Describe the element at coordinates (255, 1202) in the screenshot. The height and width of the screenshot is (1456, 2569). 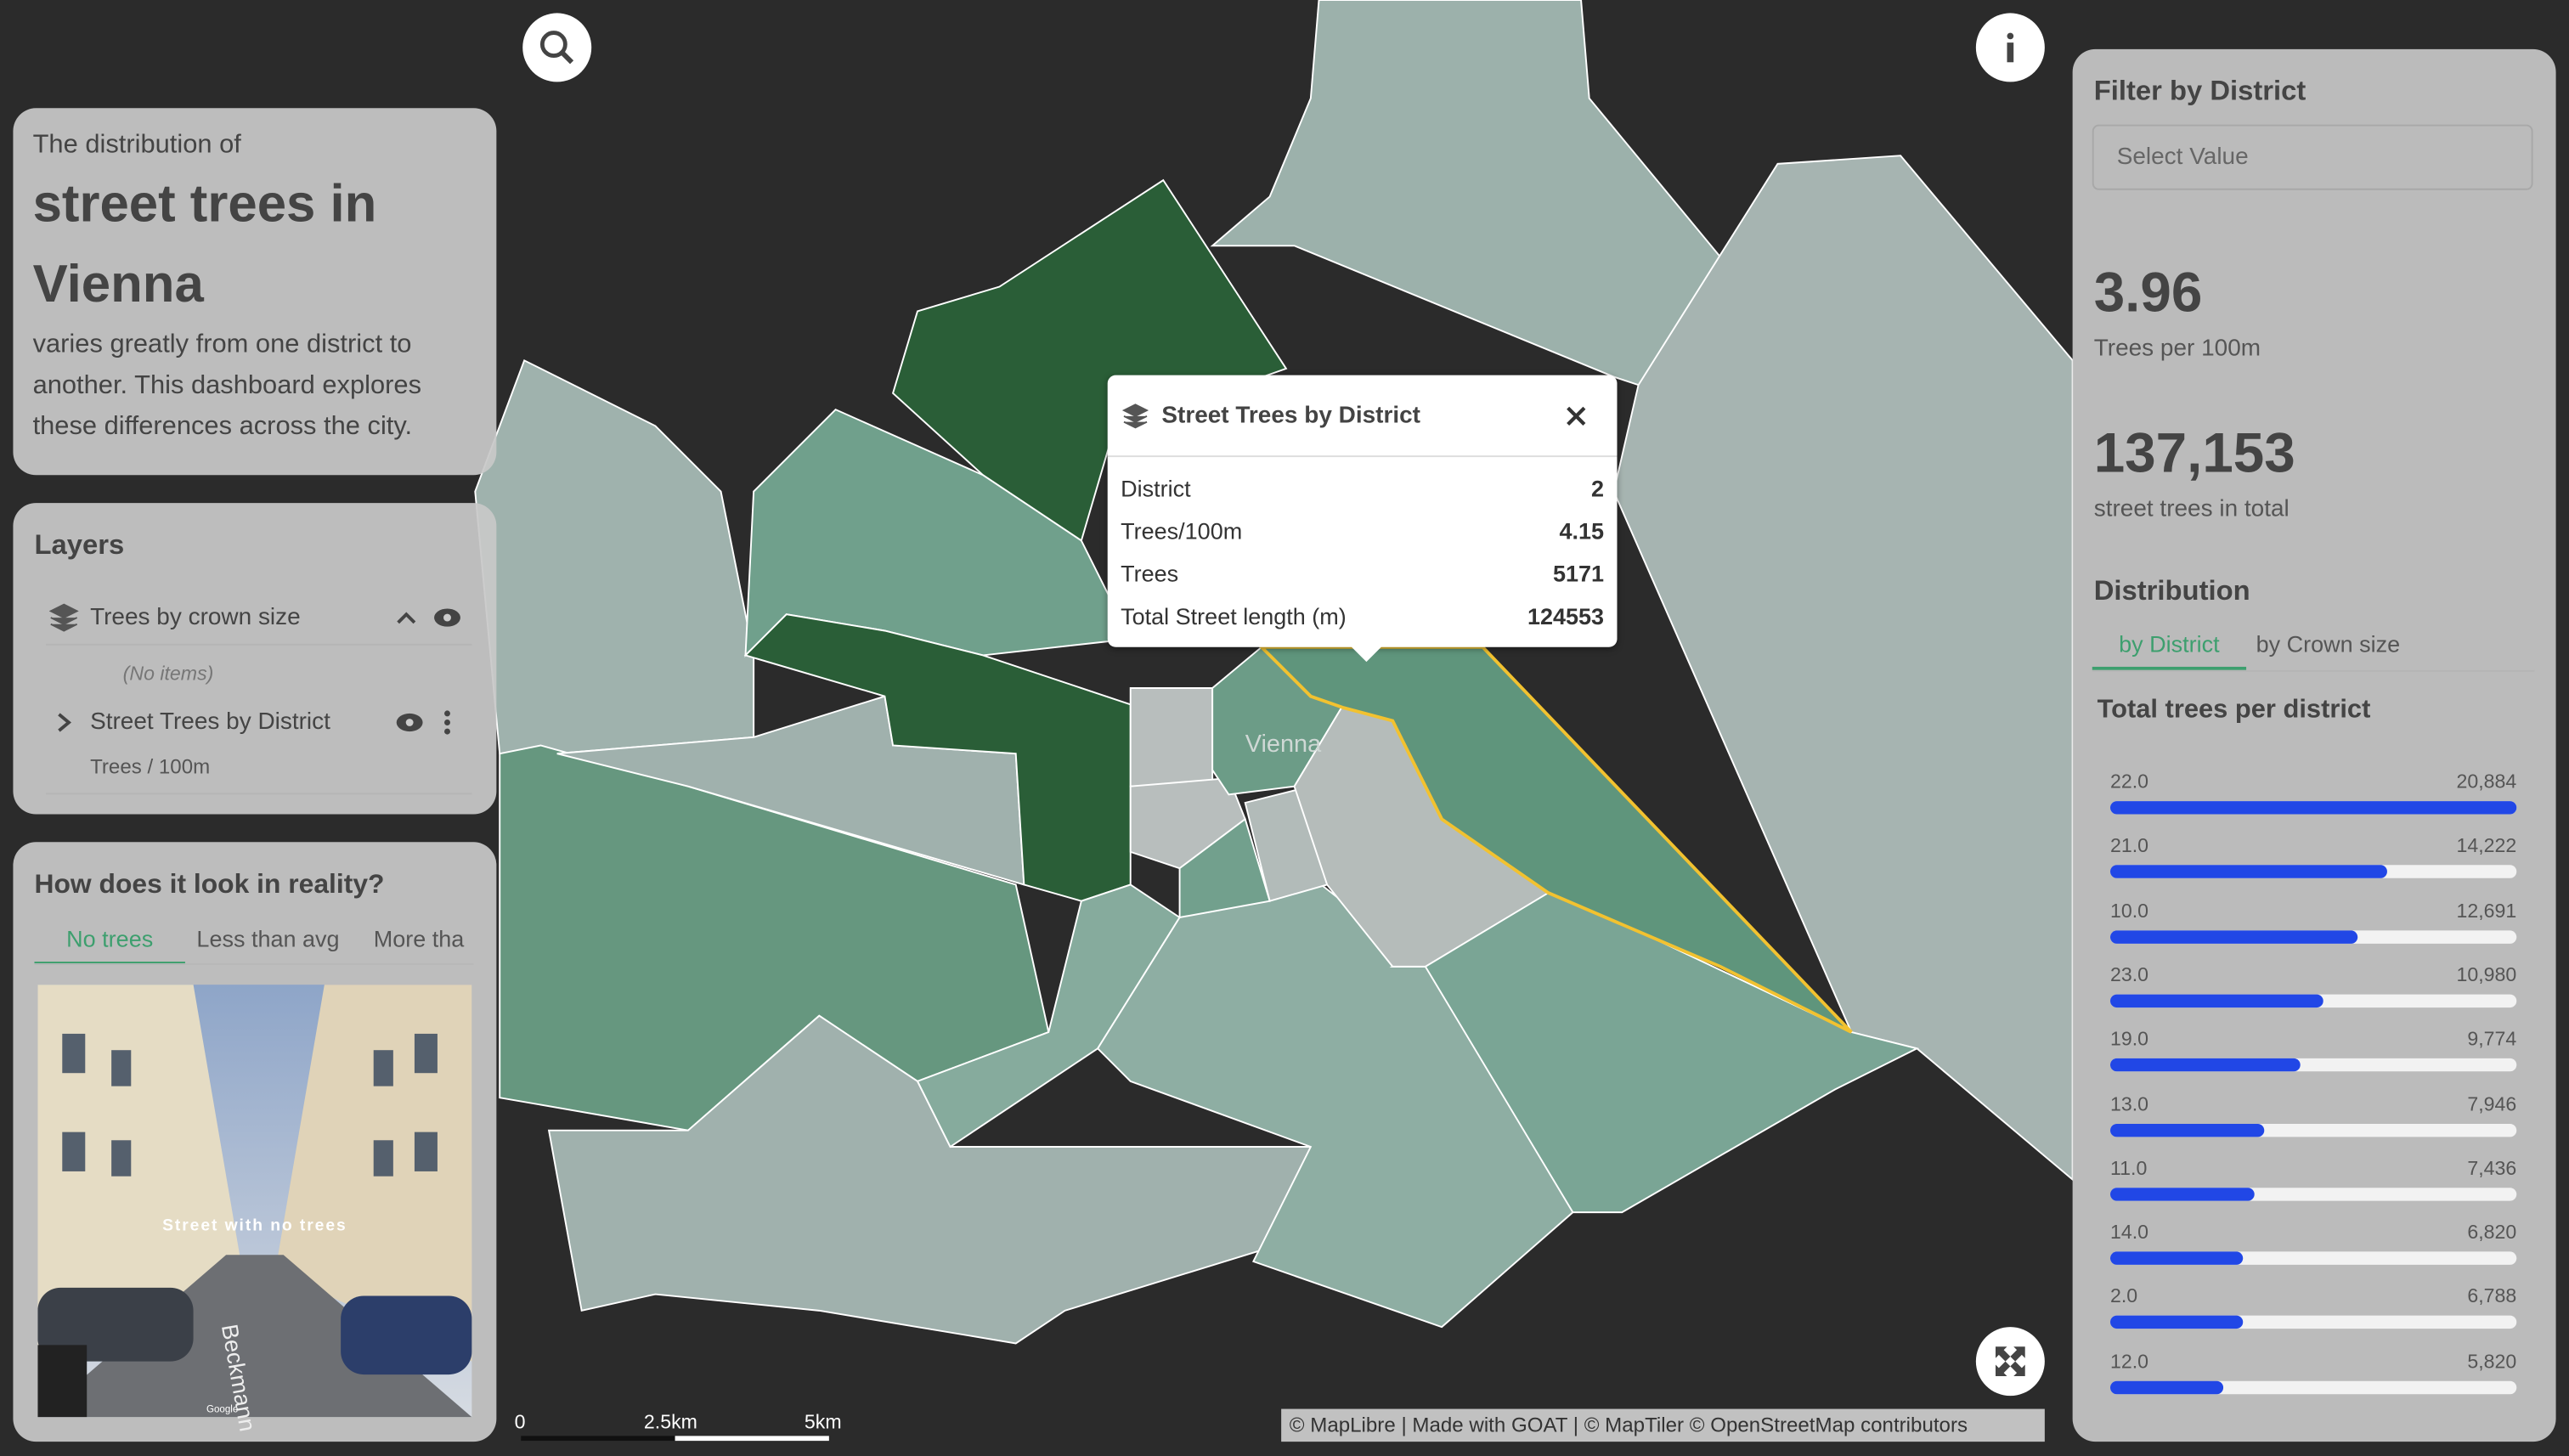
I see `street-photo` at that location.